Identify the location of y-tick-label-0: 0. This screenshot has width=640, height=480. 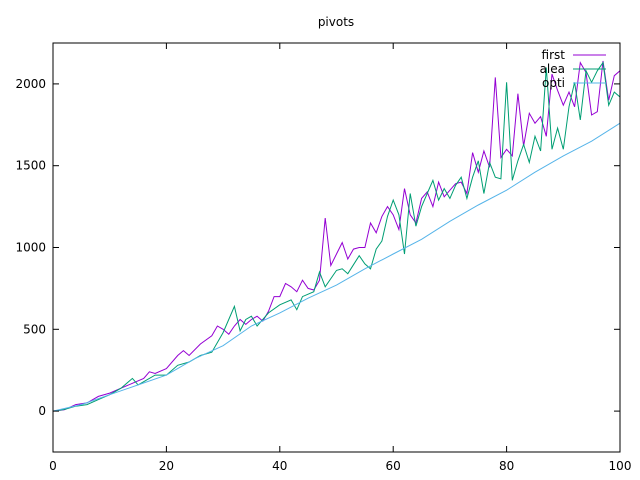
(42, 411).